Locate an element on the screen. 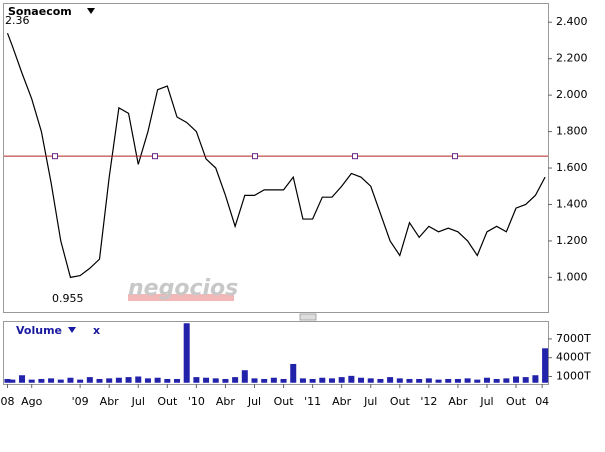  y-tick-label: 2.200 is located at coordinates (572, 58).